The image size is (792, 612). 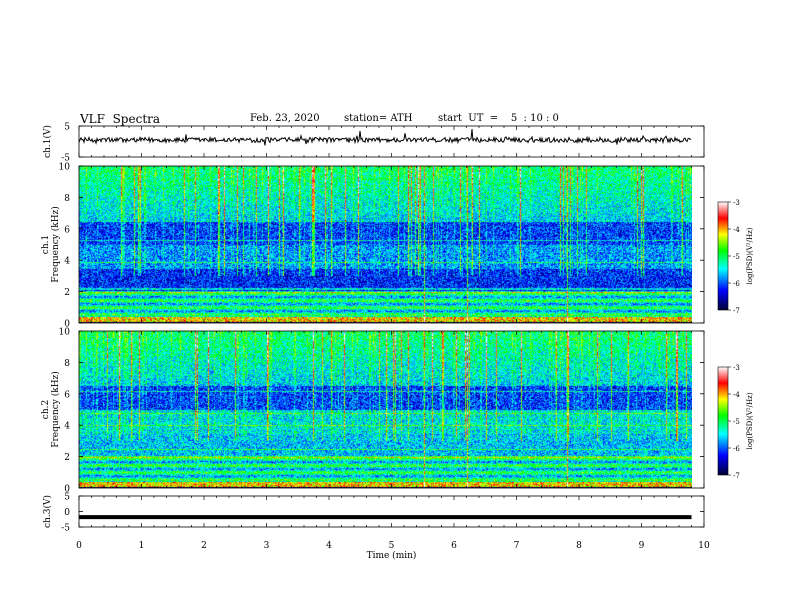 What do you see at coordinates (65, 168) in the screenshot?
I see `ytick-label-ch1-spectrogram-5: 10` at bounding box center [65, 168].